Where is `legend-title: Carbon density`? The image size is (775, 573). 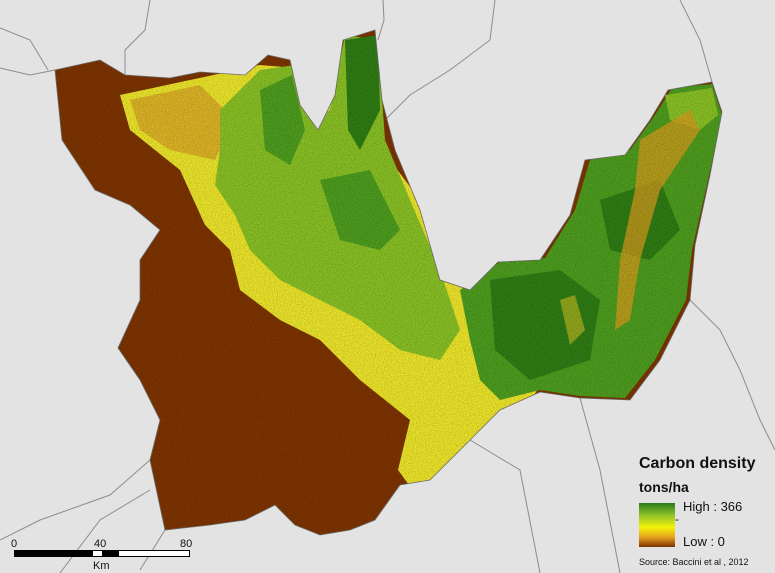
legend-title: Carbon density is located at coordinates (697, 463).